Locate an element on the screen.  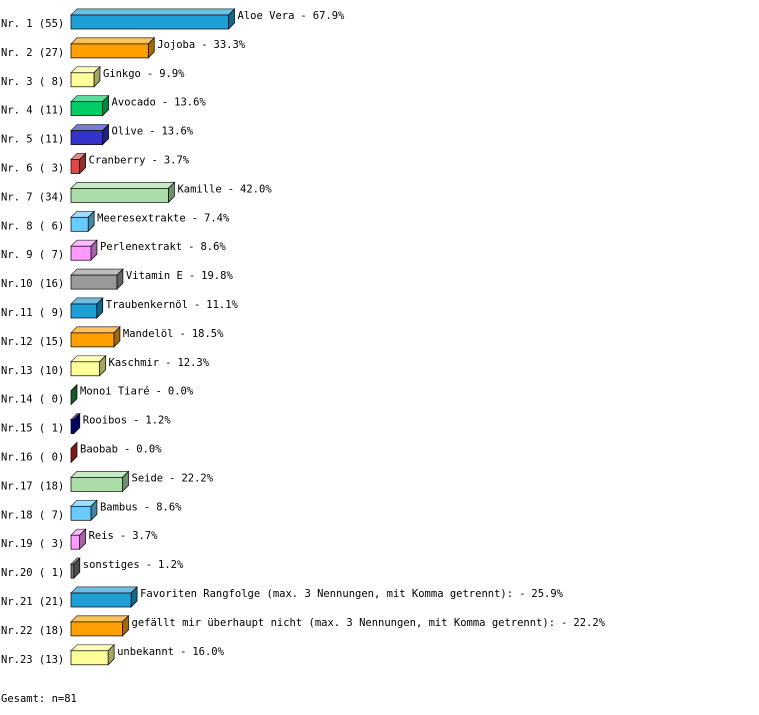
footer: Gesamt: n=81 is located at coordinates (39, 699).